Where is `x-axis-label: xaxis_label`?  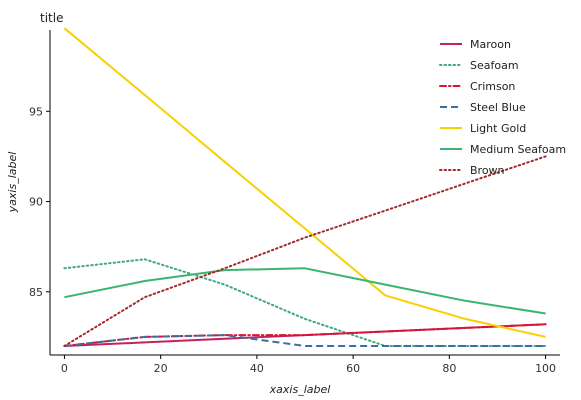 x-axis-label: xaxis_label is located at coordinates (300, 389).